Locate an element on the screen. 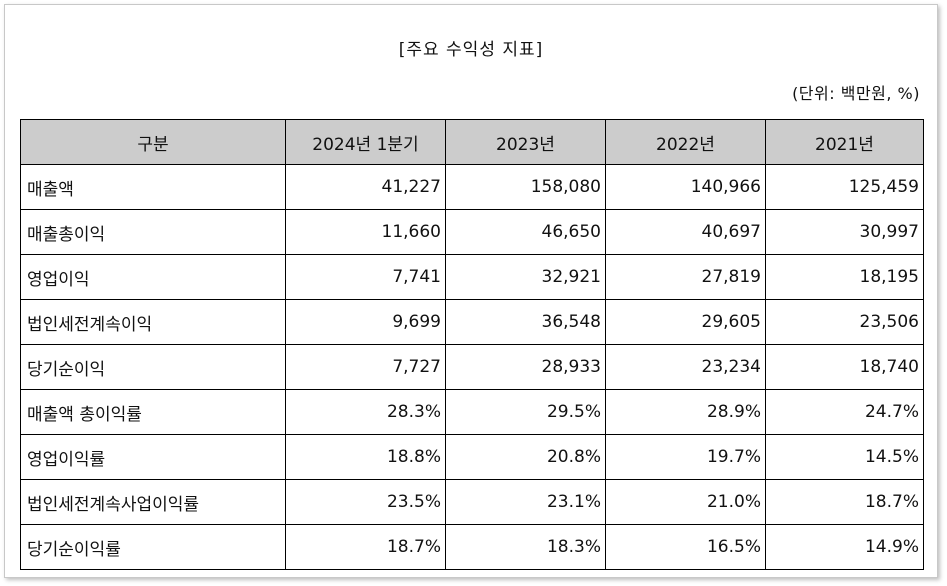 This screenshot has height=586, width=947. table-row: 당기순이익 7,727 28,933 23,234 18,740 is located at coordinates (472, 367).